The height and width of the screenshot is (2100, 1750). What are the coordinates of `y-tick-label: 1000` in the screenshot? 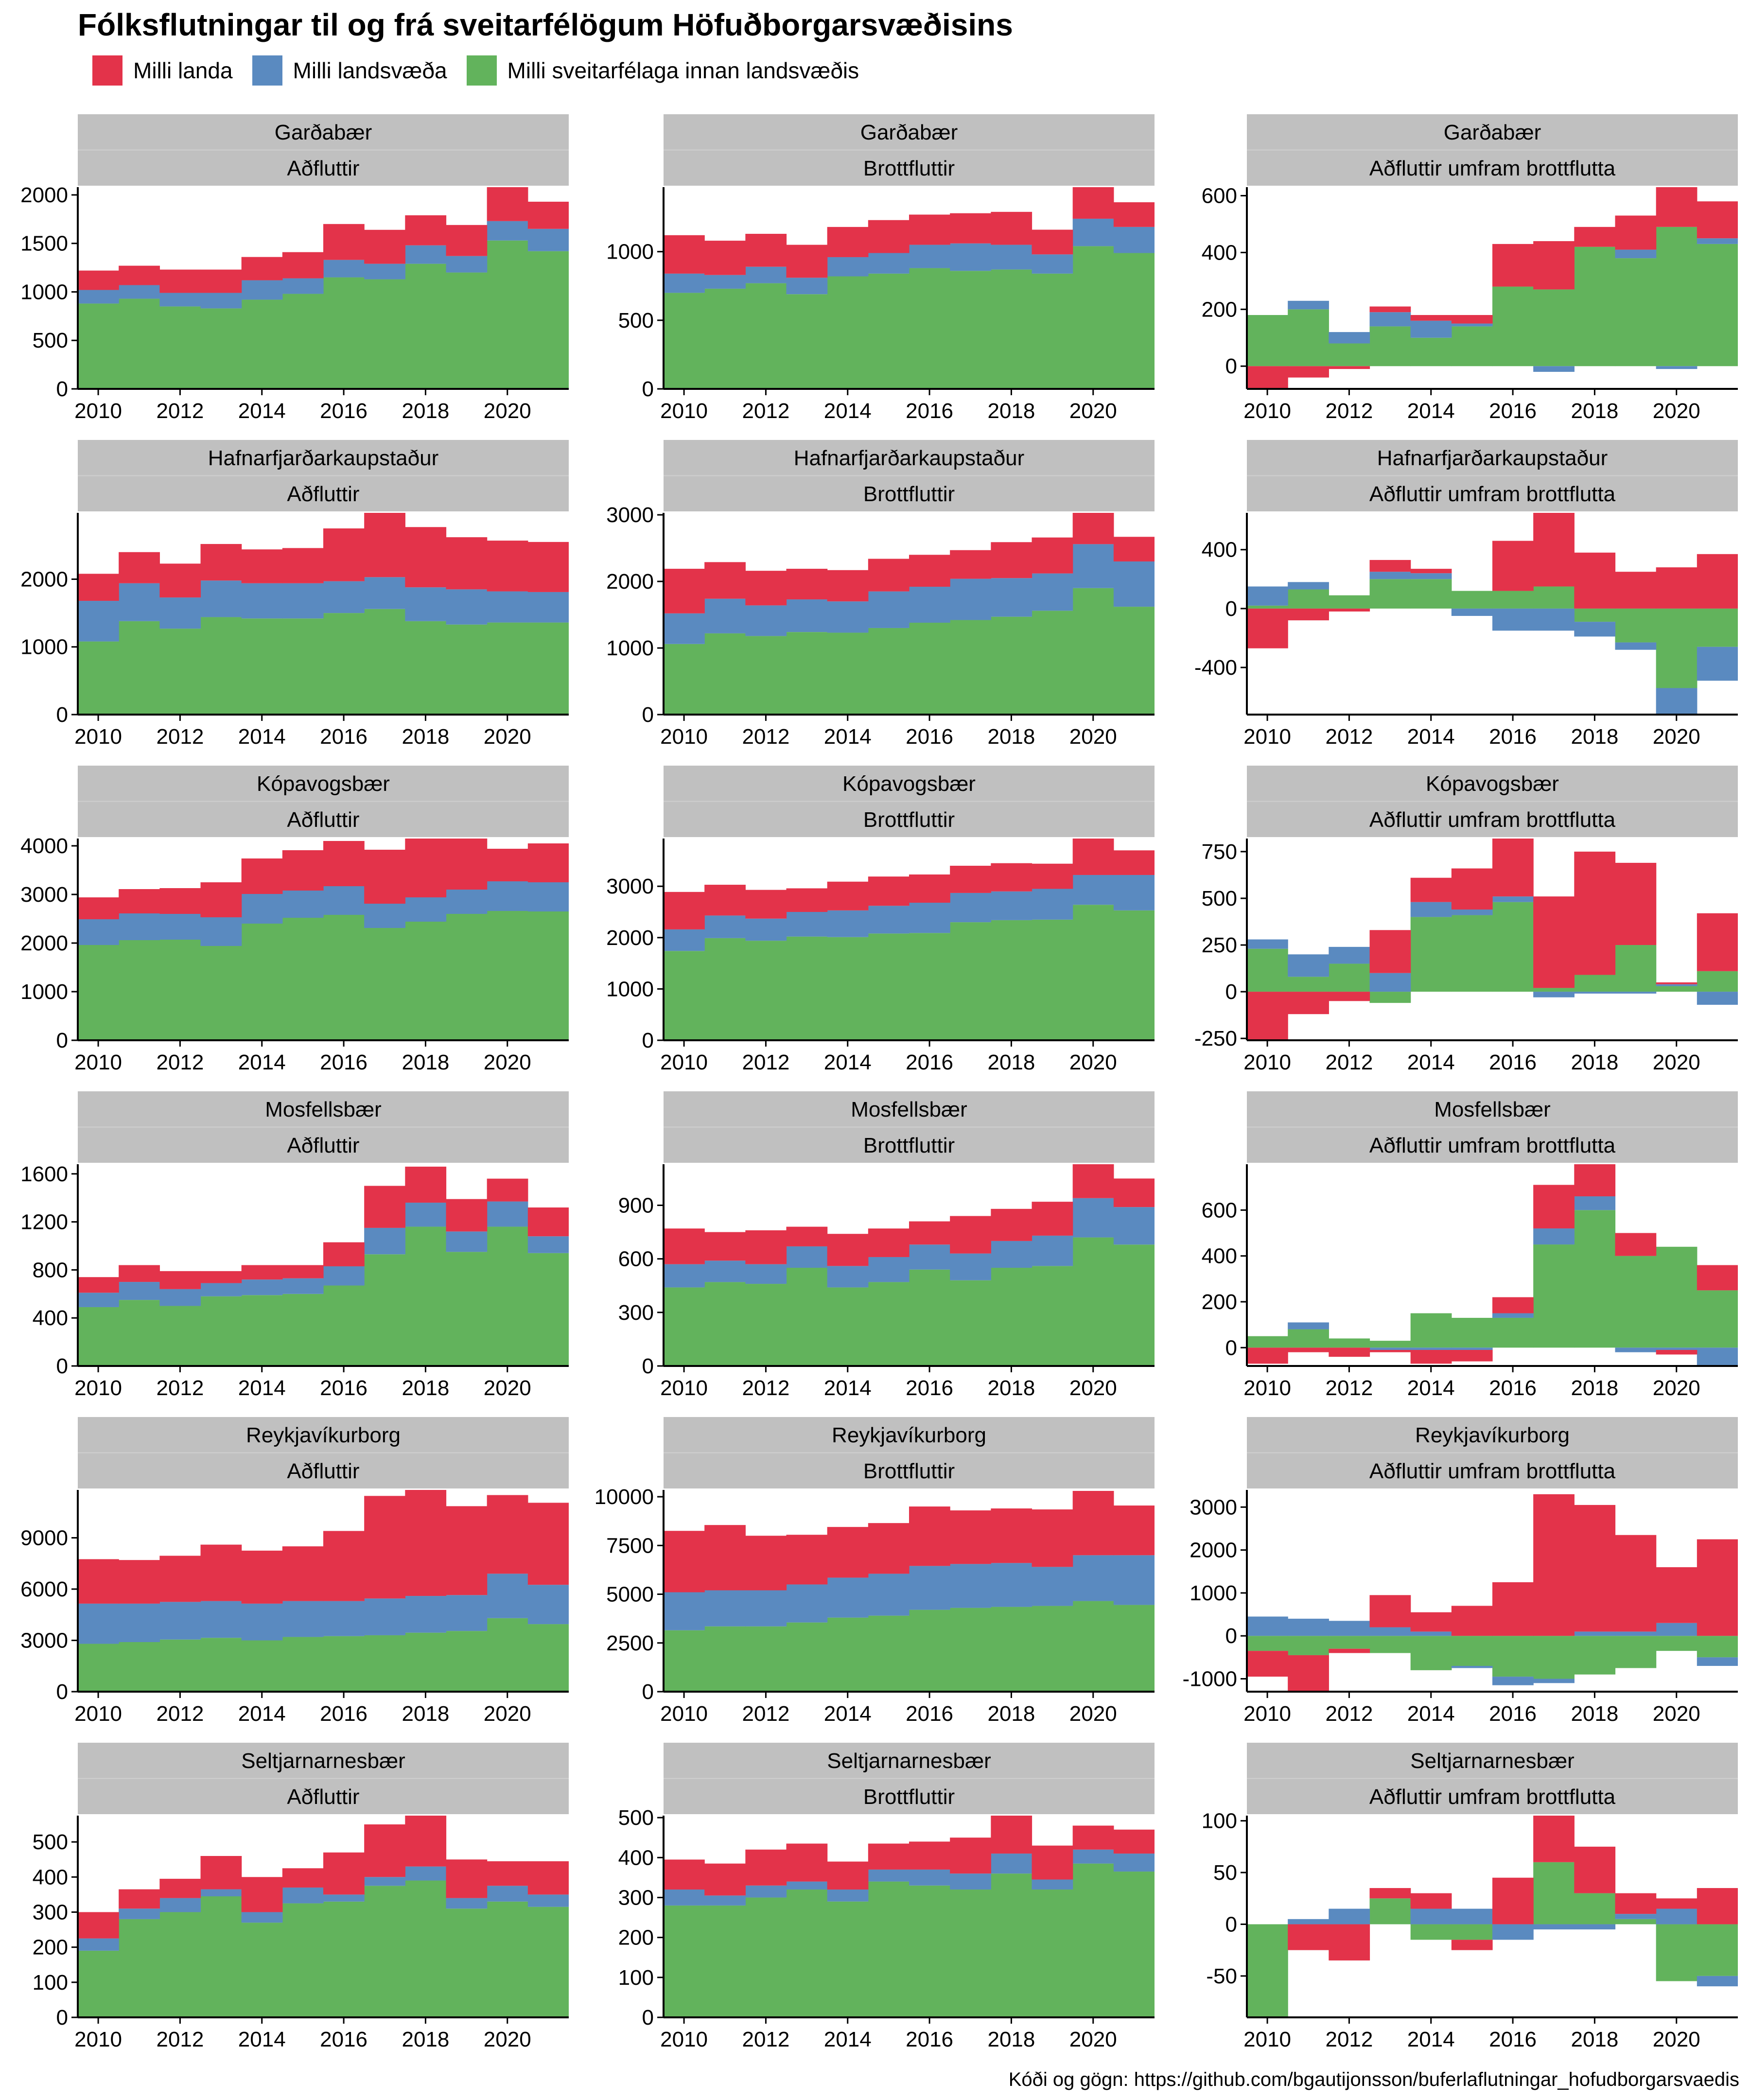 It's located at (44, 292).